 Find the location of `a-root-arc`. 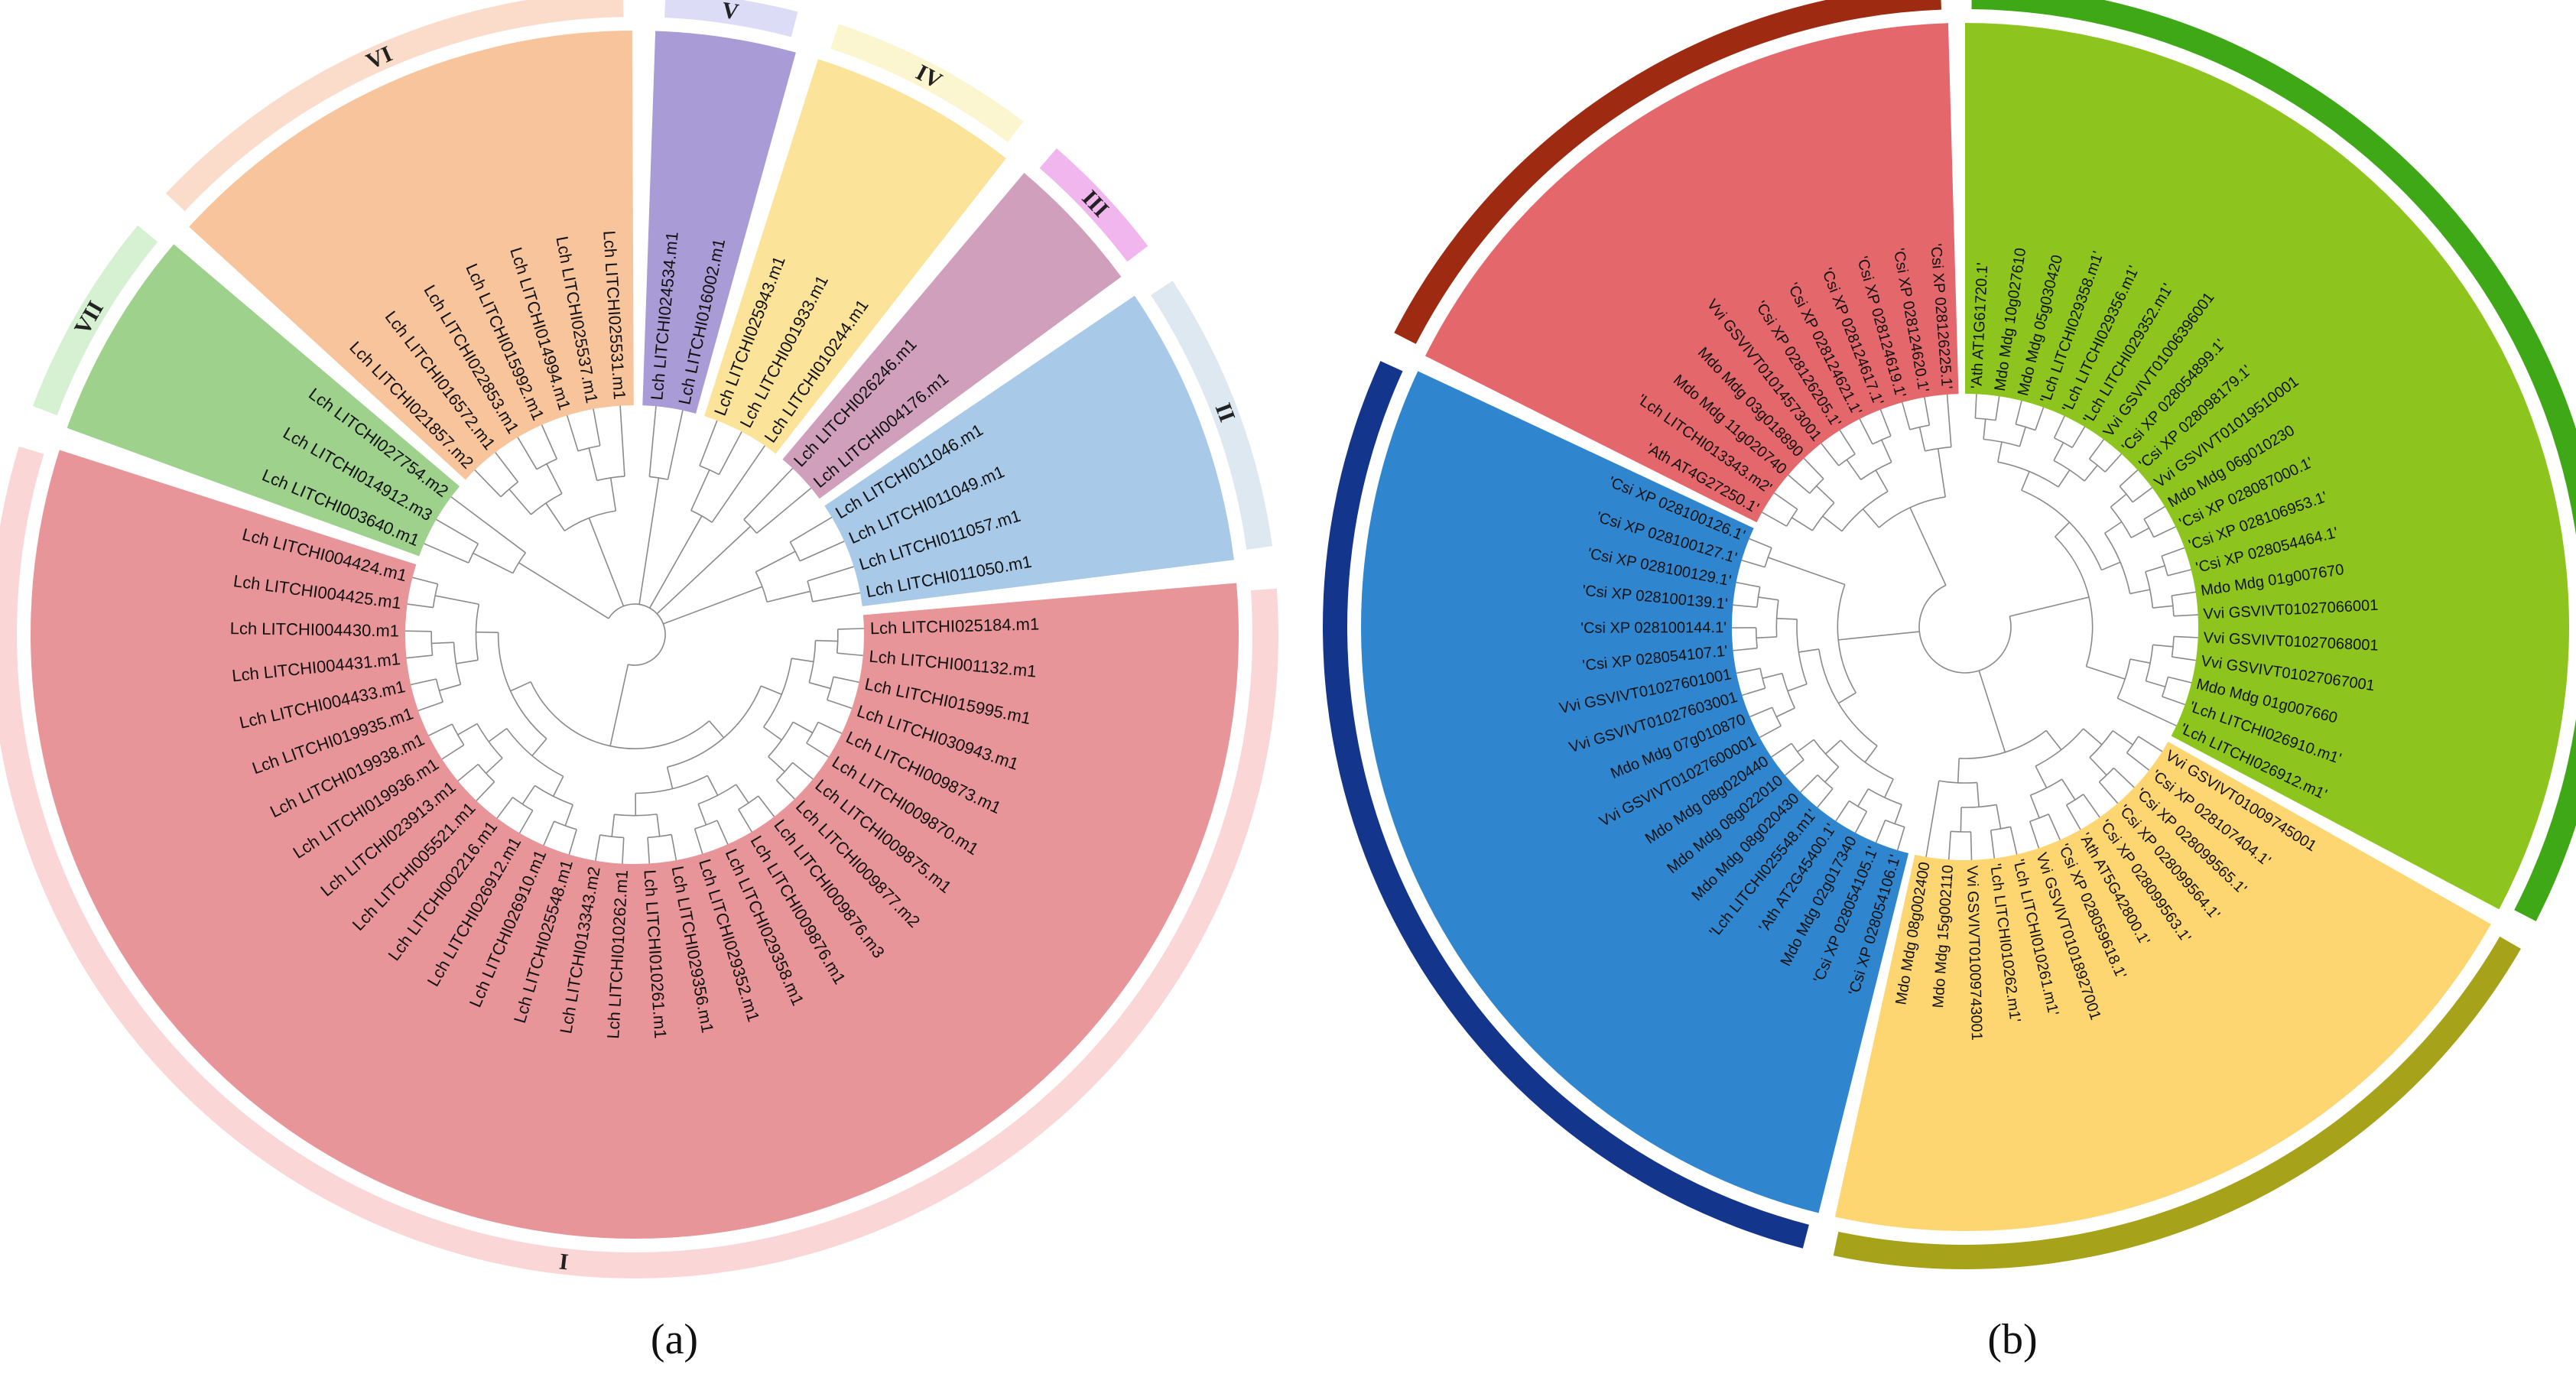

a-root-arc is located at coordinates (637, 634).